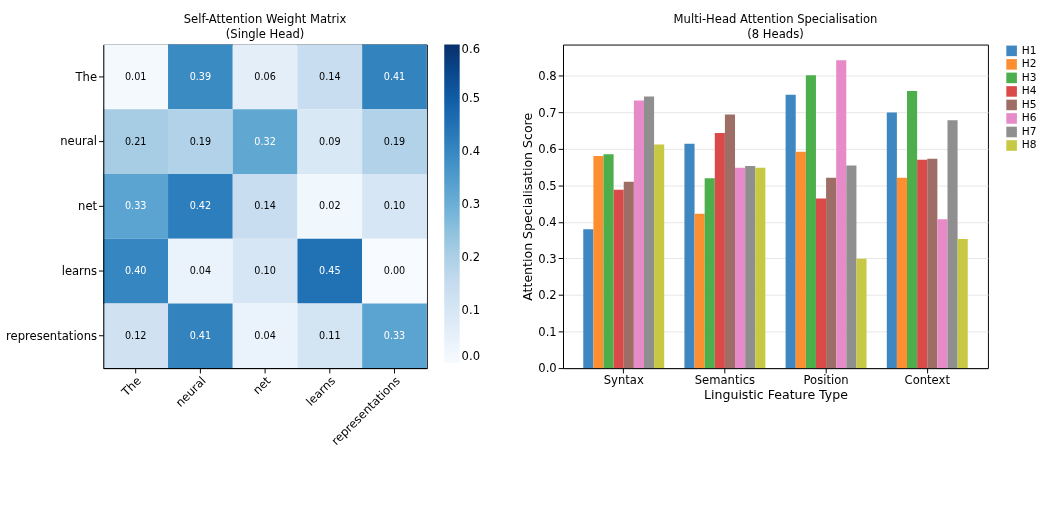  What do you see at coordinates (265, 76) in the screenshot?
I see `data-label: 0.06` at bounding box center [265, 76].